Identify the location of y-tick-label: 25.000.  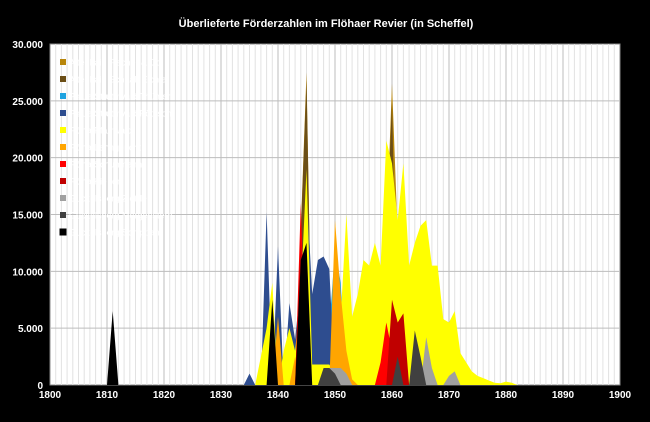
(27, 102).